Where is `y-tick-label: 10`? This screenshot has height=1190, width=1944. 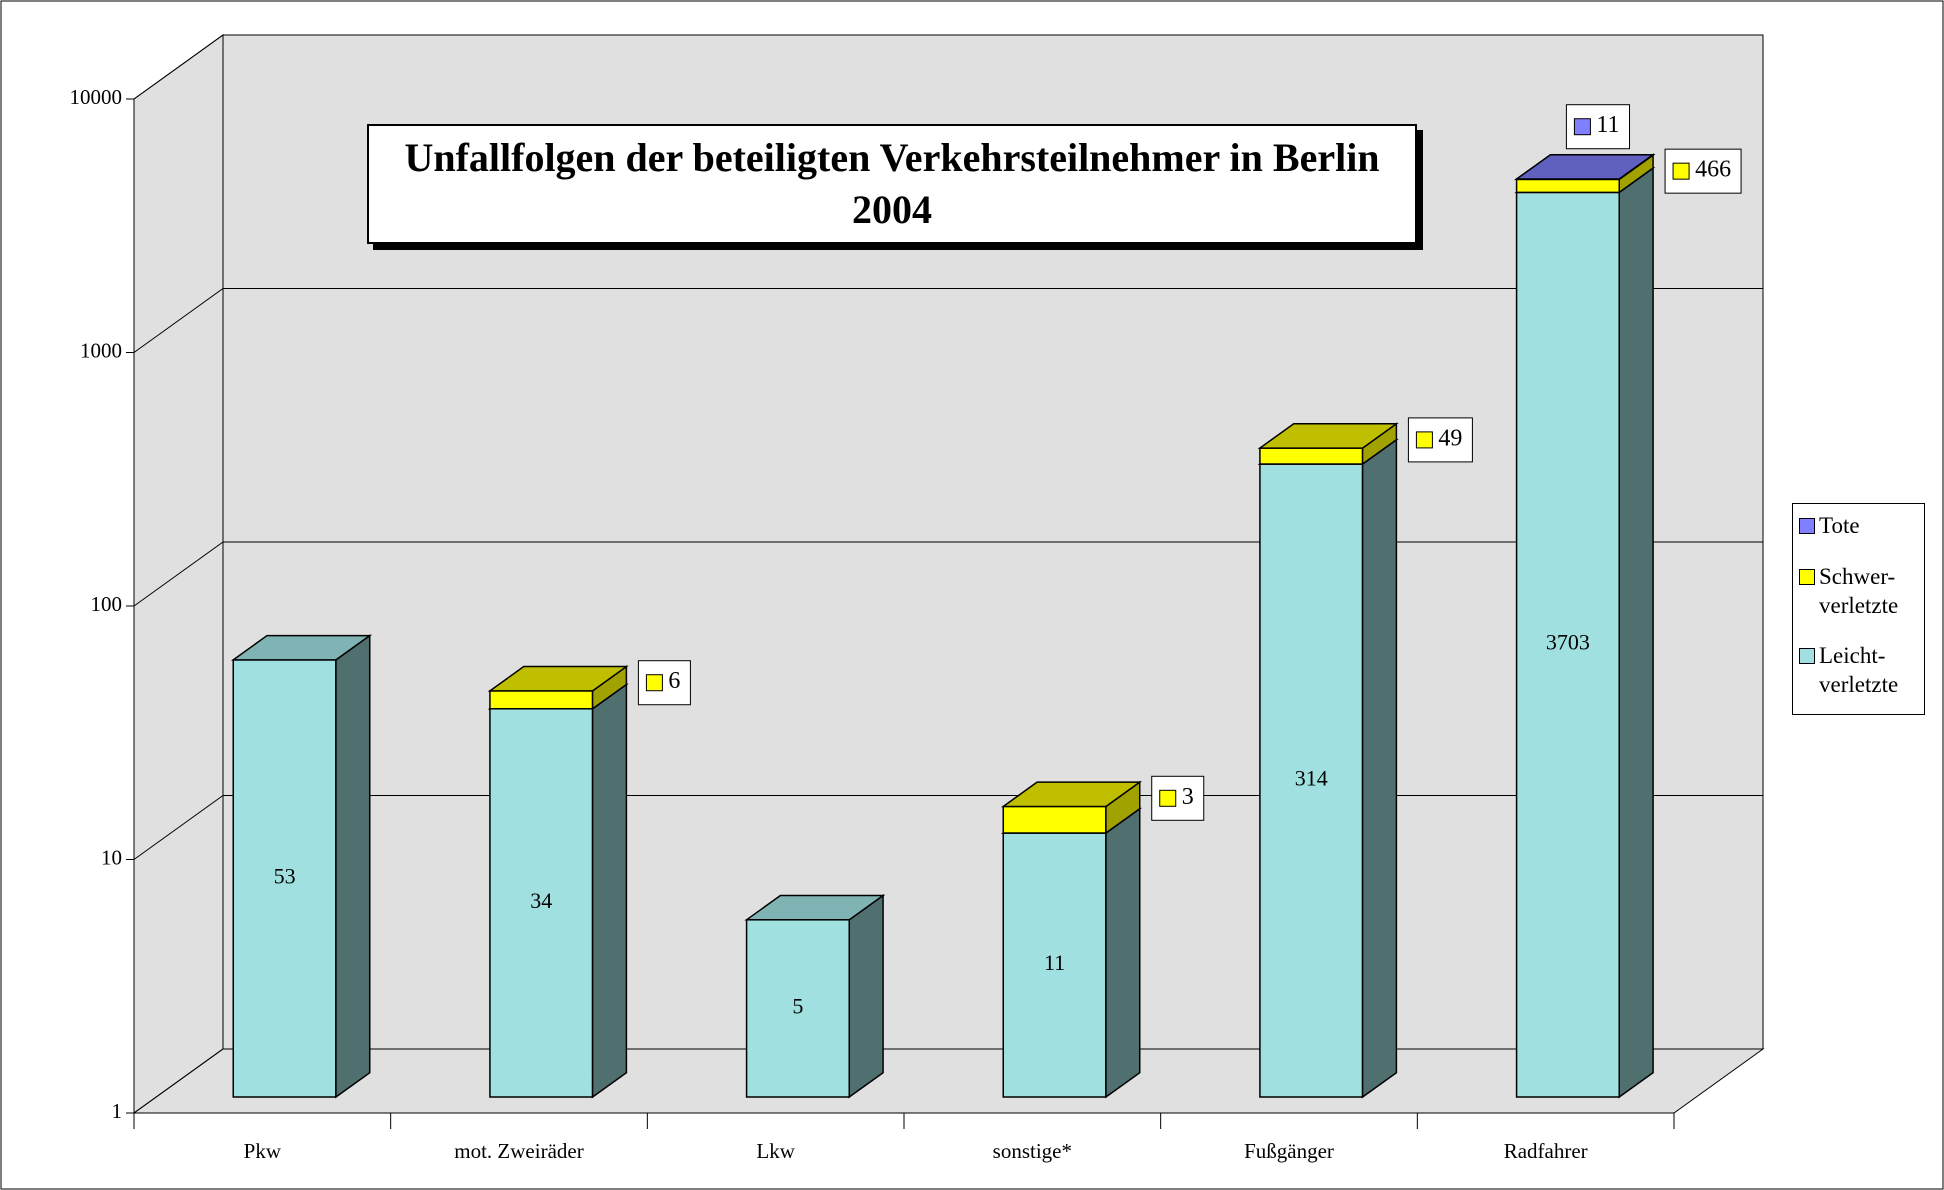 y-tick-label: 10 is located at coordinates (111, 857).